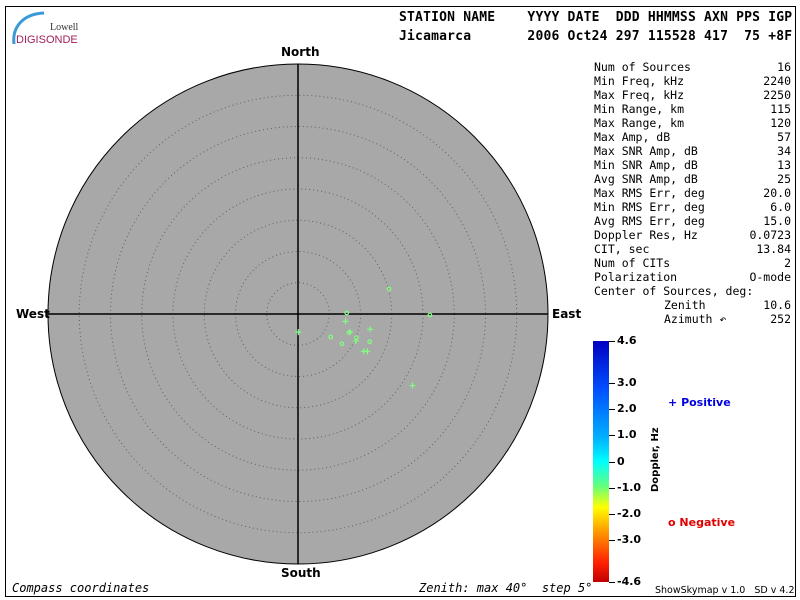 This screenshot has height=600, width=800. I want to click on center-title-text: Center of Sources, deg:, so click(674, 291).